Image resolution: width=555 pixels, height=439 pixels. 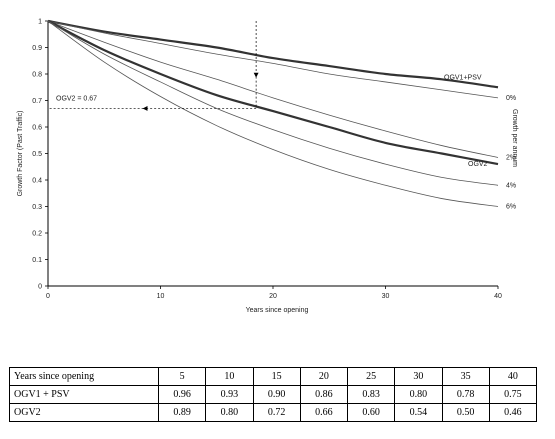 I want to click on table-cell: 0.46, so click(x=513, y=412).